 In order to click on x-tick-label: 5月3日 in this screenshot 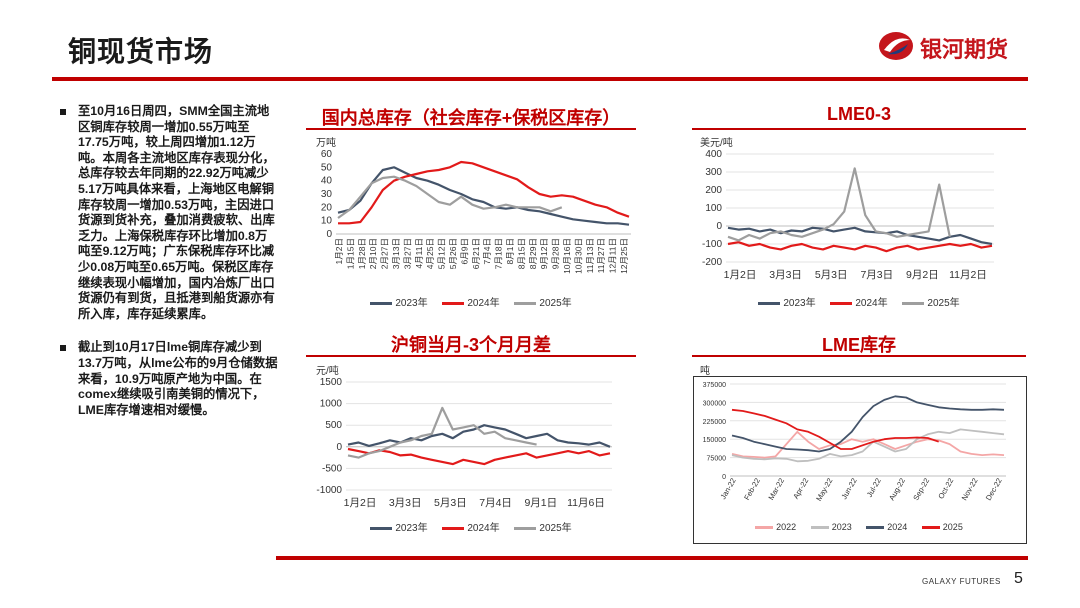, I will do `click(450, 503)`.